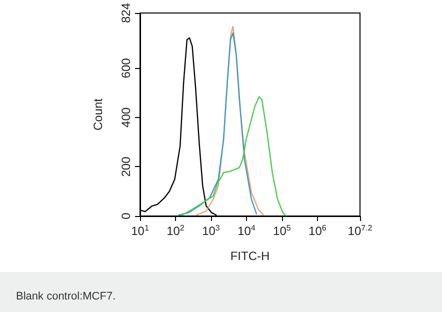 The height and width of the screenshot is (312, 442). I want to click on text: Blank control:MCF7., so click(66, 296).